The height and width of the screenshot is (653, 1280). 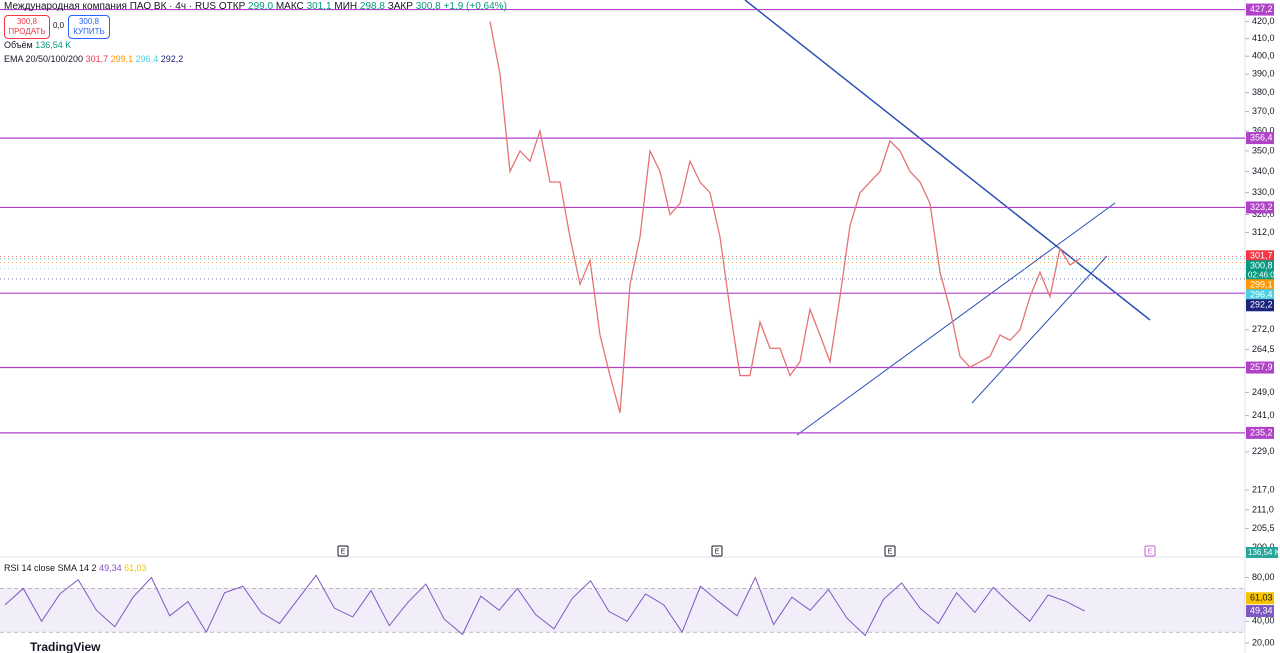 What do you see at coordinates (1263, 349) in the screenshot?
I see `y-tick-label: 264,5` at bounding box center [1263, 349].